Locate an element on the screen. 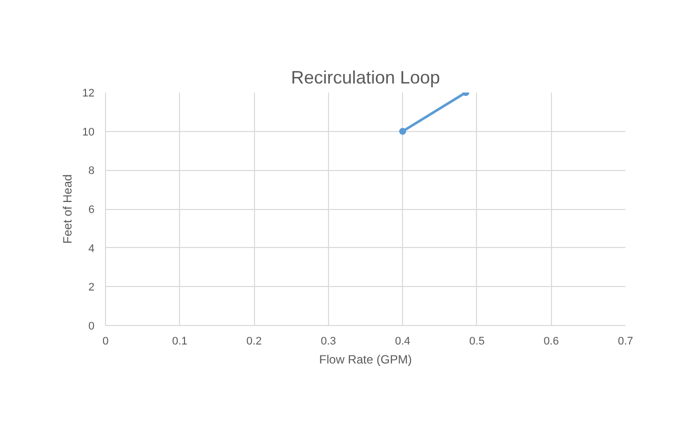  y-tick-label: 2 is located at coordinates (91, 288).